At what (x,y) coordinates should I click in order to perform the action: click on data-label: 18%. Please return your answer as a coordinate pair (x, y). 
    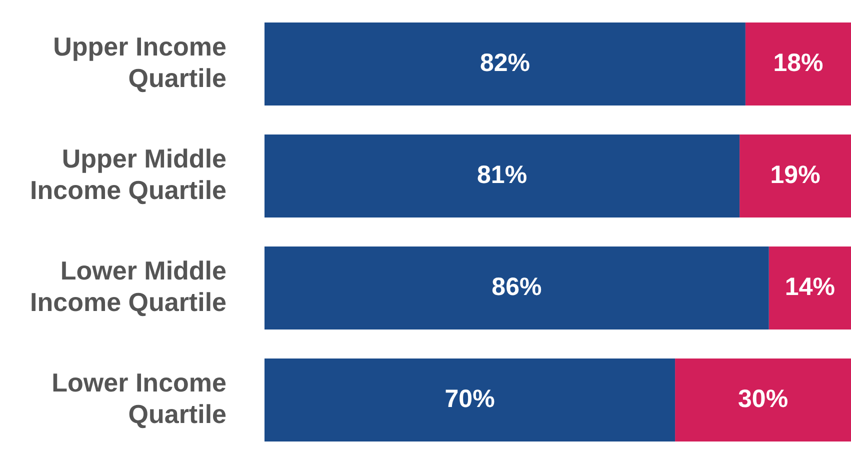
    Looking at the image, I should click on (798, 62).